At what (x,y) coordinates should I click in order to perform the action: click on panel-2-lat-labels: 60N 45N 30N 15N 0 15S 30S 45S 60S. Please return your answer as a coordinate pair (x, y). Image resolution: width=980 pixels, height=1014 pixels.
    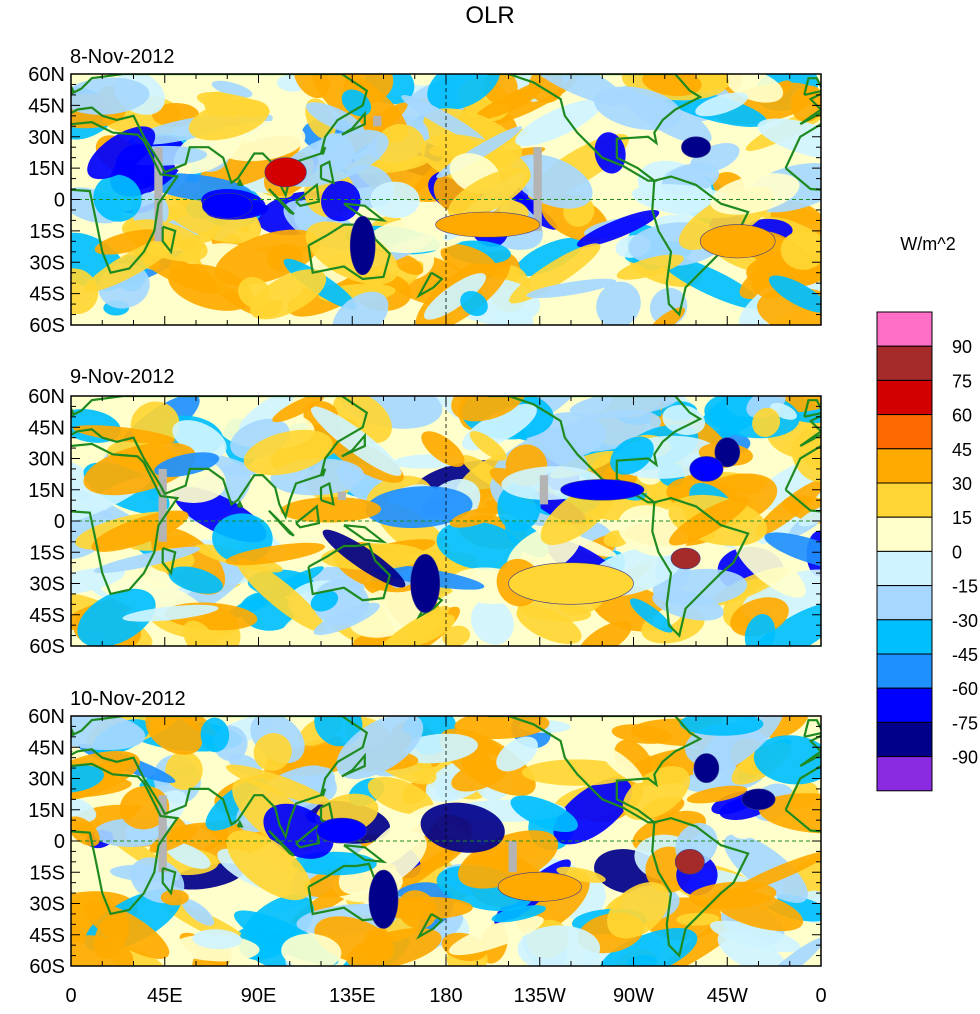
    Looking at the image, I should click on (46, 522).